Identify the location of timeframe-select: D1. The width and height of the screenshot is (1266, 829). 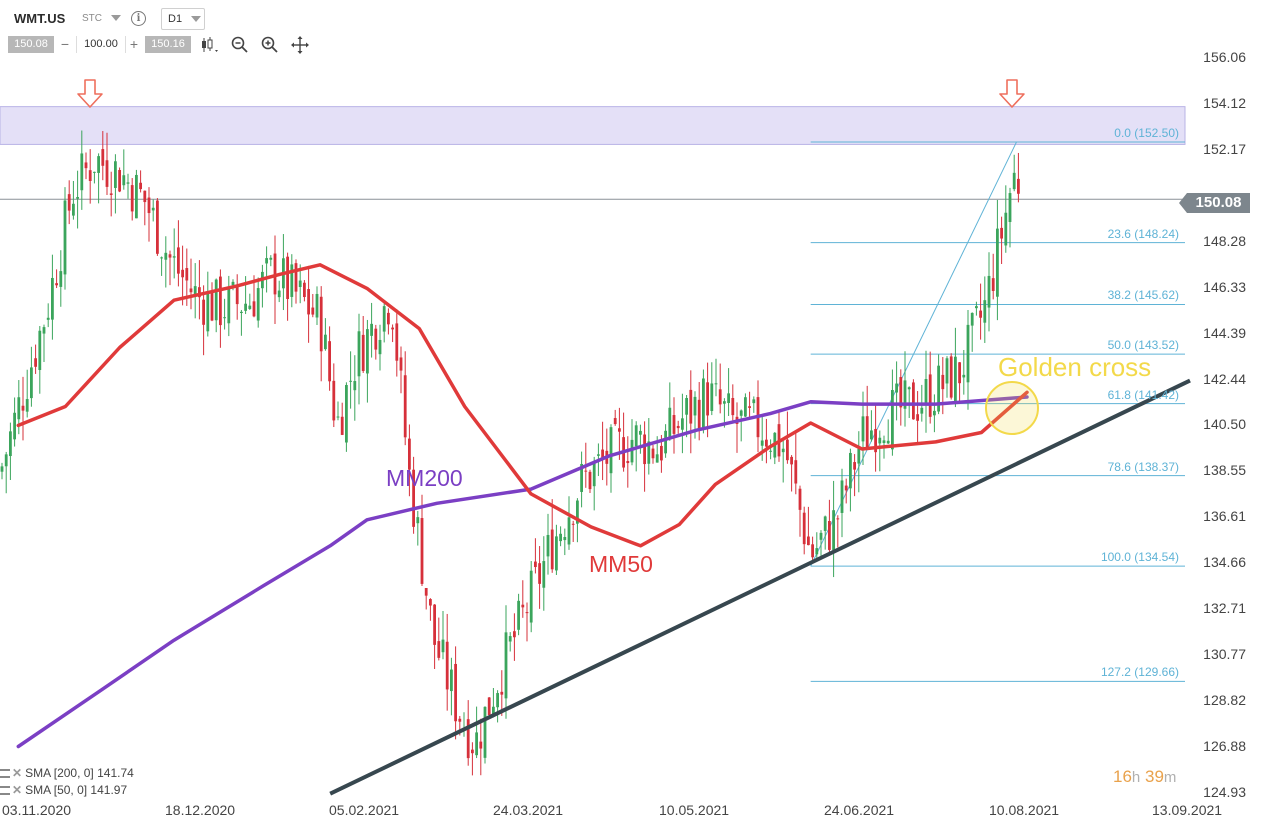
(183, 19).